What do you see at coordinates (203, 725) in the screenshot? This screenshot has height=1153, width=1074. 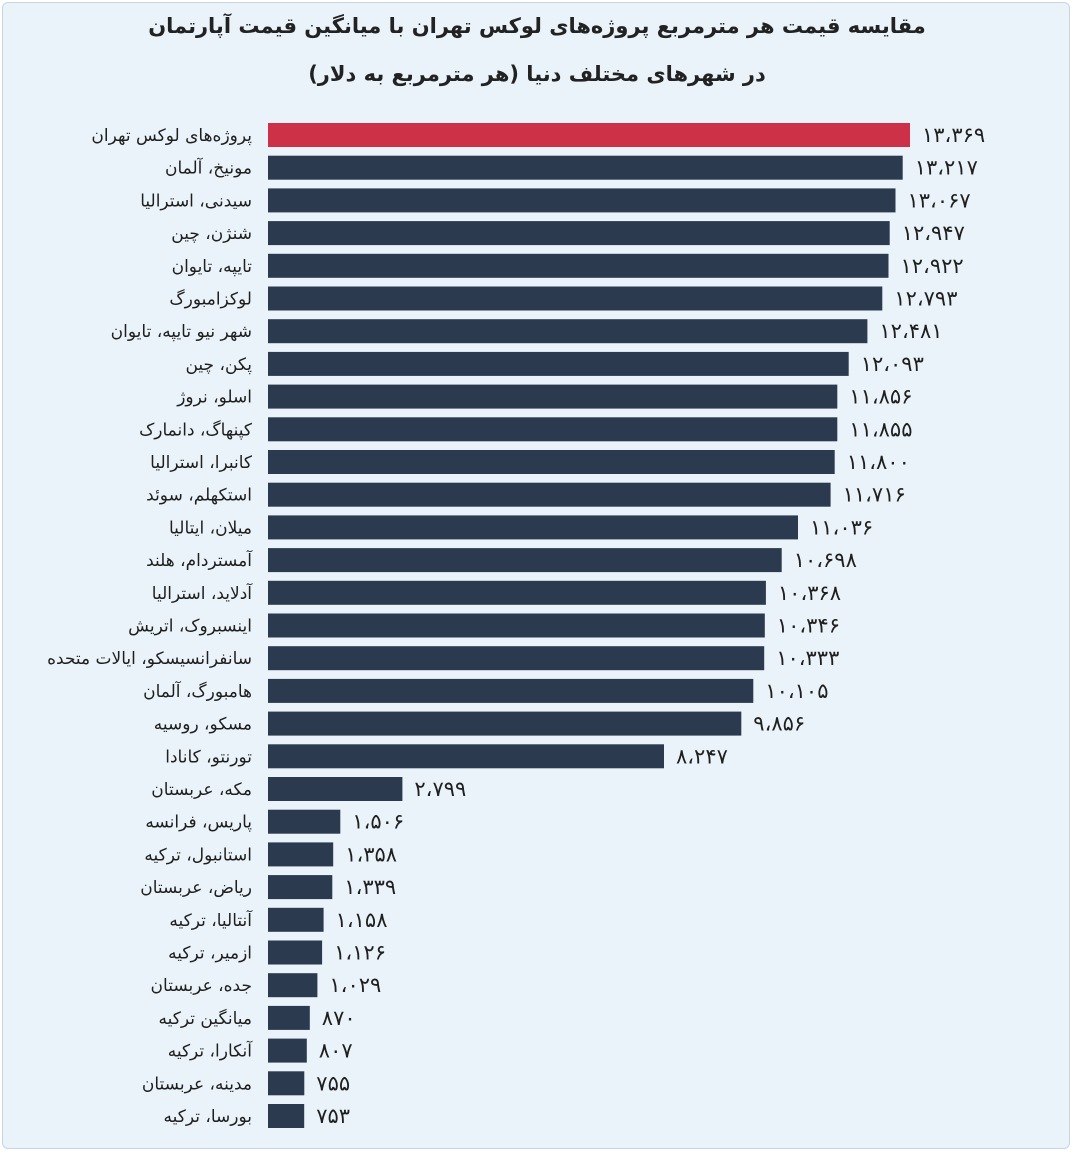 I see `category-label-18: مسکو، روسیه` at bounding box center [203, 725].